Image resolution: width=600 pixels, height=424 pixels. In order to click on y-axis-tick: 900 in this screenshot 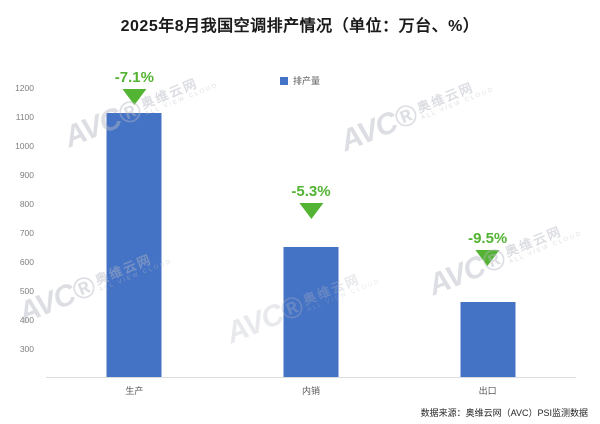, I will do `click(26, 175)`.